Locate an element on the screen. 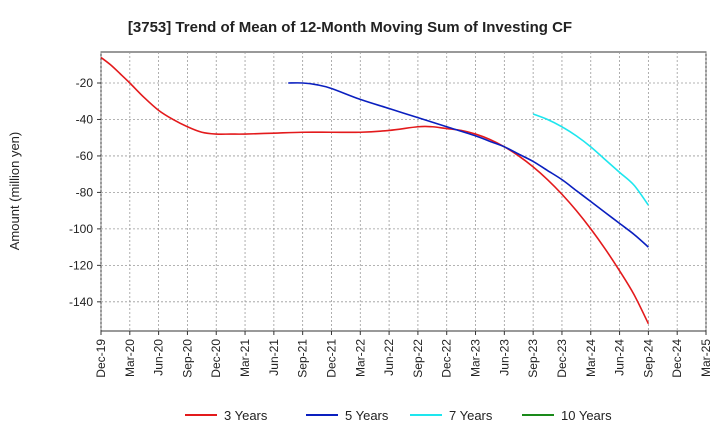 This screenshot has width=720, height=440. x-tick-label: Dec-22 is located at coordinates (447, 358).